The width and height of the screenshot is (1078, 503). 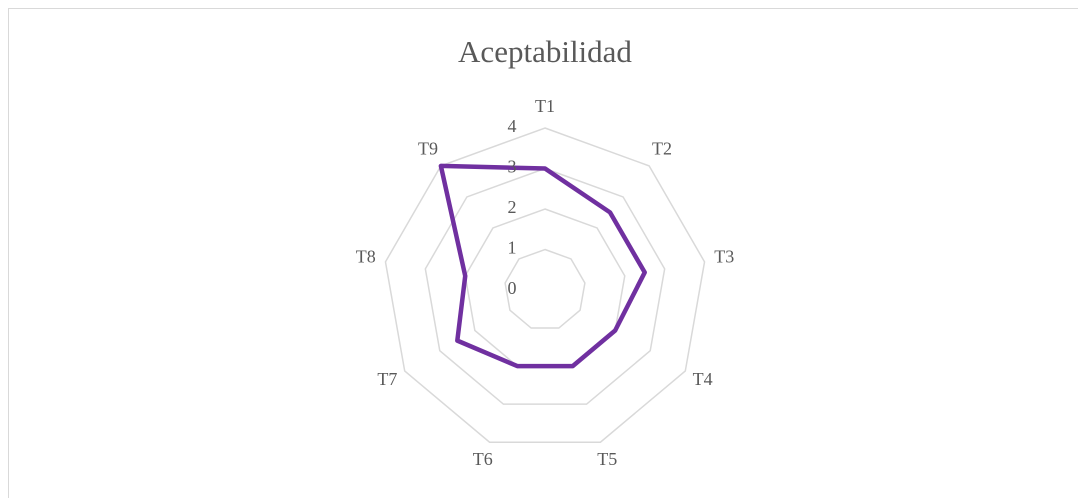 I want to click on category-label: T4, so click(x=703, y=379).